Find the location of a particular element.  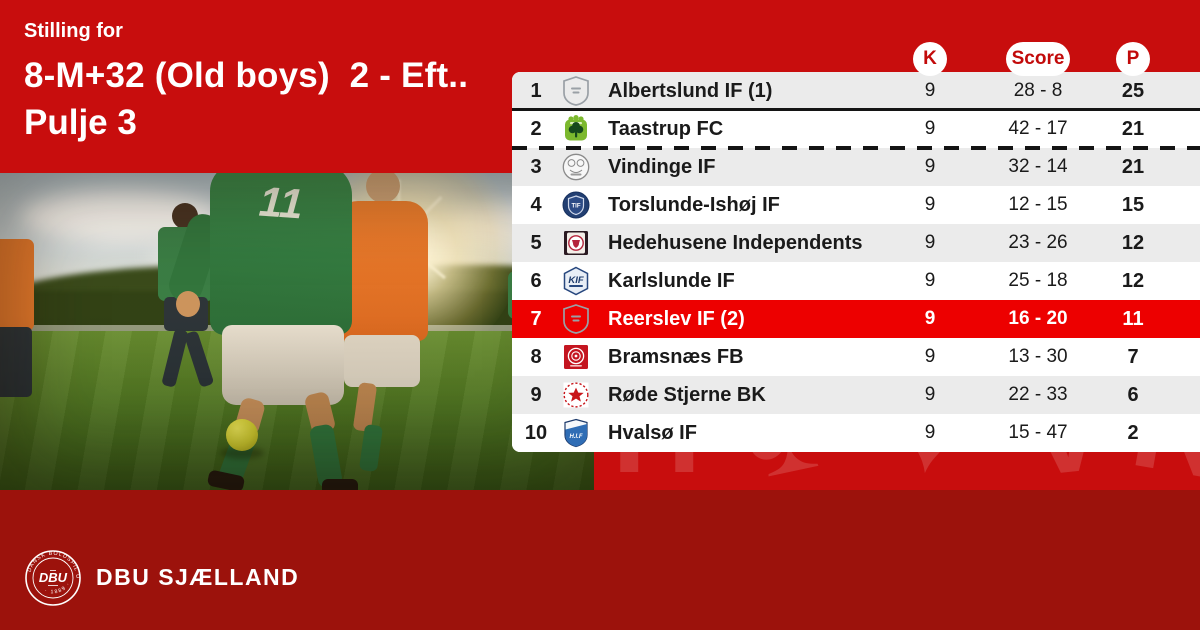

position-number: 7 is located at coordinates (536, 319).